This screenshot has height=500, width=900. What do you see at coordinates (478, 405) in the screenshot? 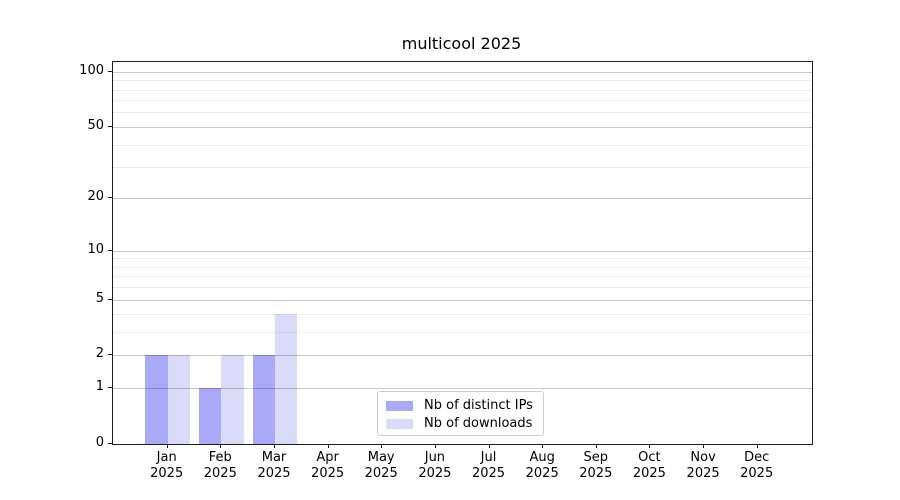
I see `legend-label: Nb of distinct IPs` at bounding box center [478, 405].